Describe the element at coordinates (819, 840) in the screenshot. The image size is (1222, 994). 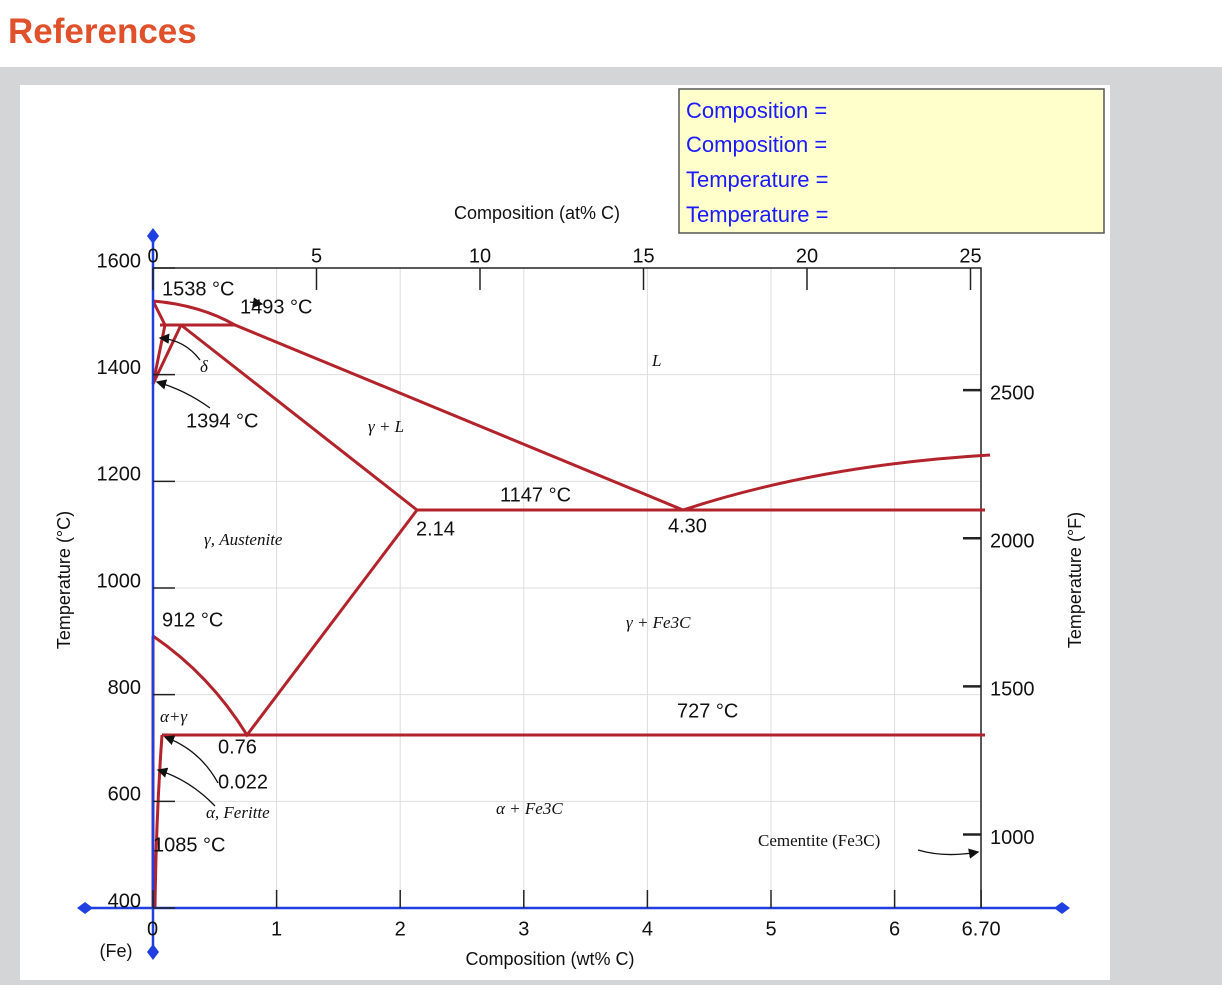
I see `annotation: Cementite (Fe3C)` at that location.